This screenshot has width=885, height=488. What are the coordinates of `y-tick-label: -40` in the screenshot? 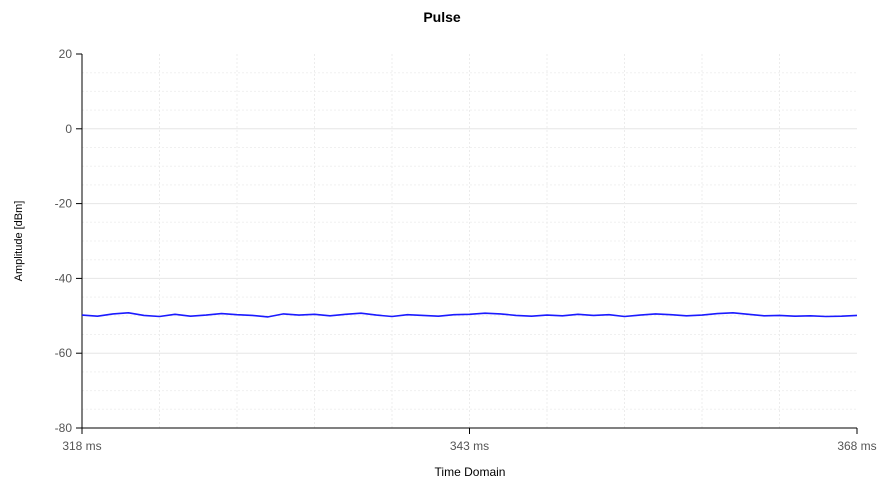 It's located at (64, 278).